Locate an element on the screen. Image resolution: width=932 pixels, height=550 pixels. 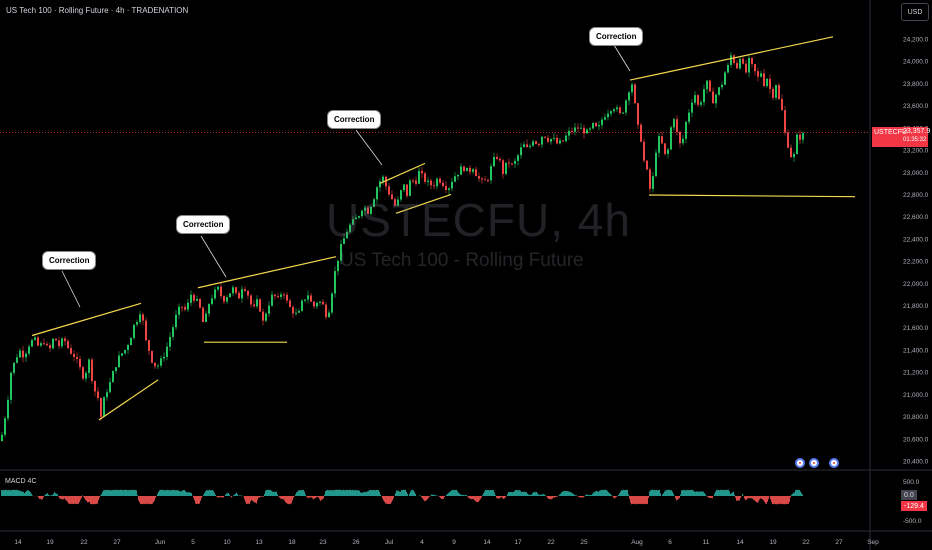
correction-callout-3: Correction is located at coordinates (354, 119).